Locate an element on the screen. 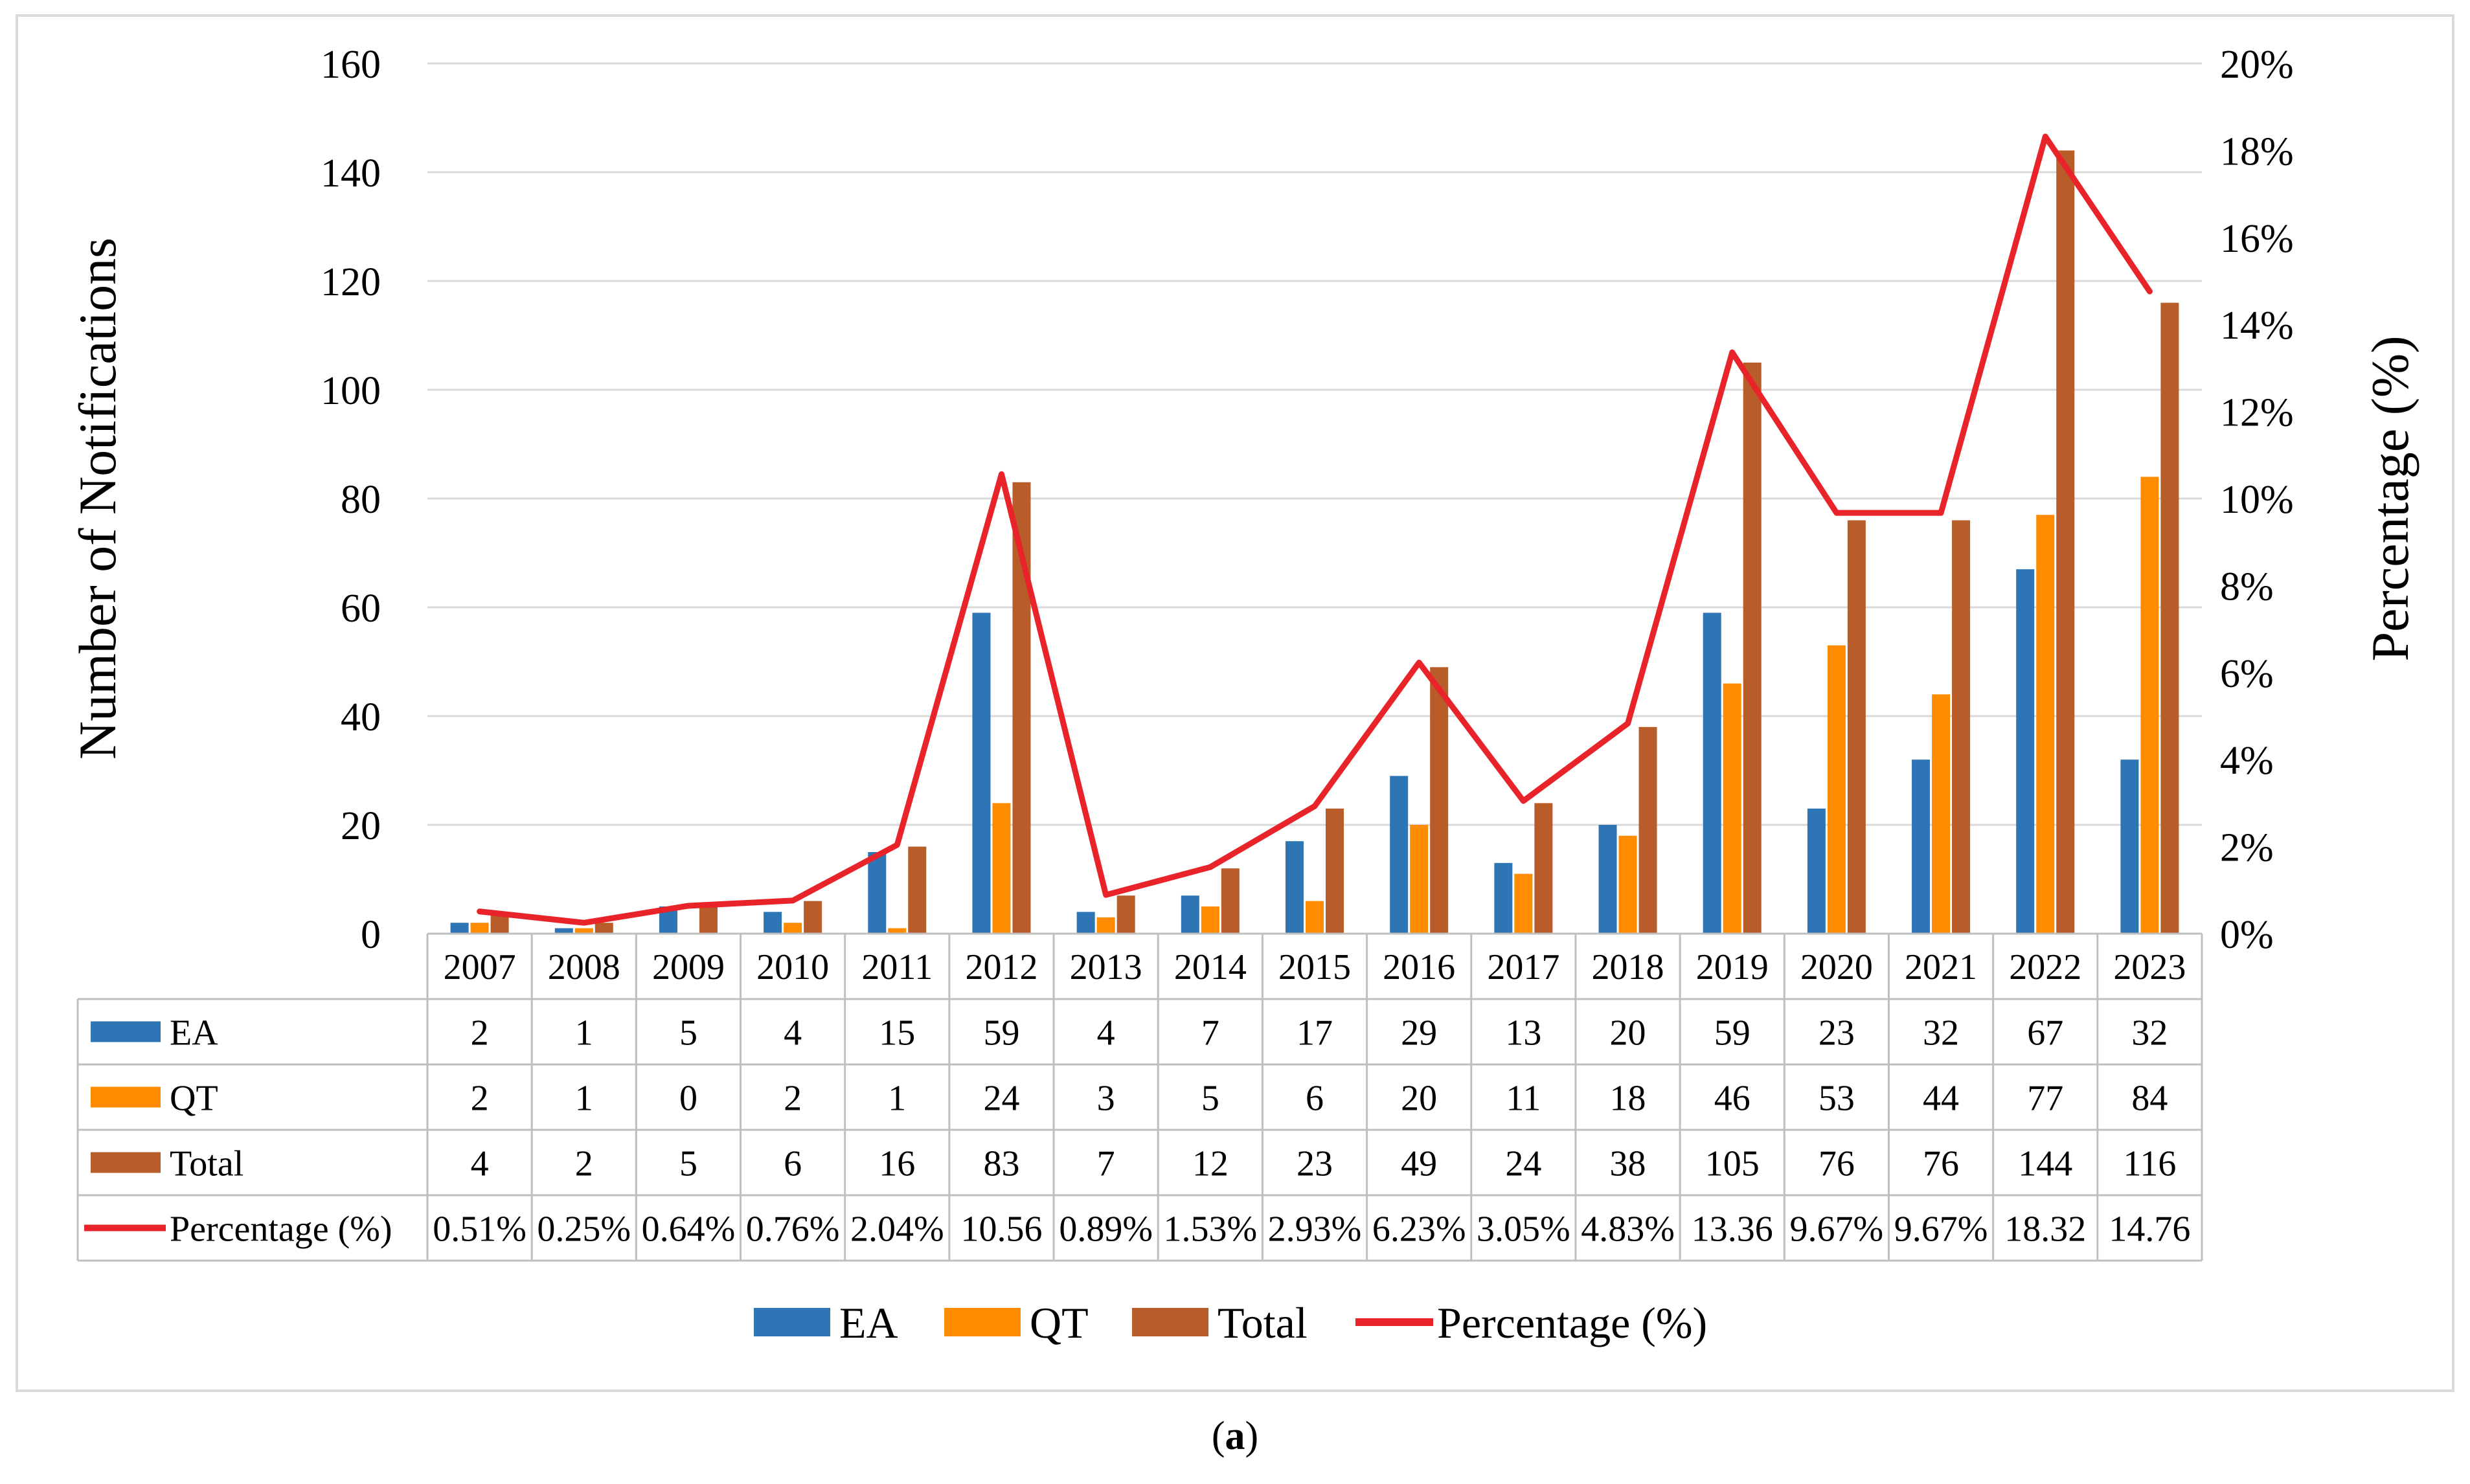 Image resolution: width=2470 pixels, height=1484 pixels. table-cell: 6.23% is located at coordinates (1419, 1229).